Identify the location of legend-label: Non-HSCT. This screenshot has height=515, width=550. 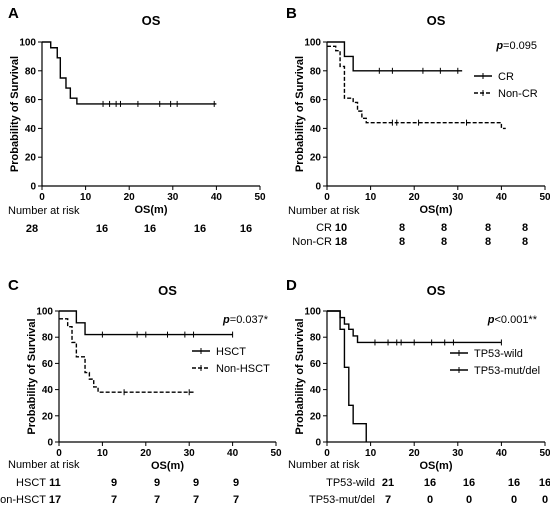
(243, 369).